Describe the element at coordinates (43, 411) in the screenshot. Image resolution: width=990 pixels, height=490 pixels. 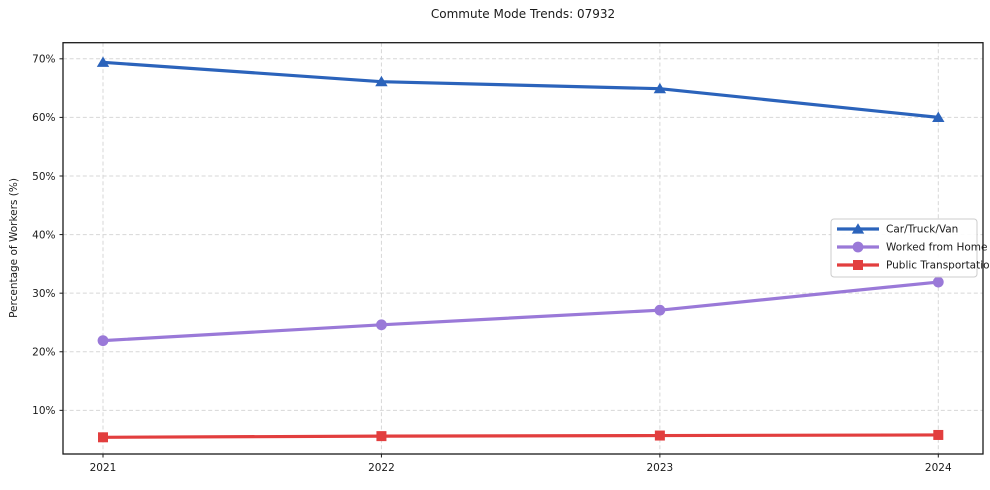
I see `y-axis-tick-label: 10%` at that location.